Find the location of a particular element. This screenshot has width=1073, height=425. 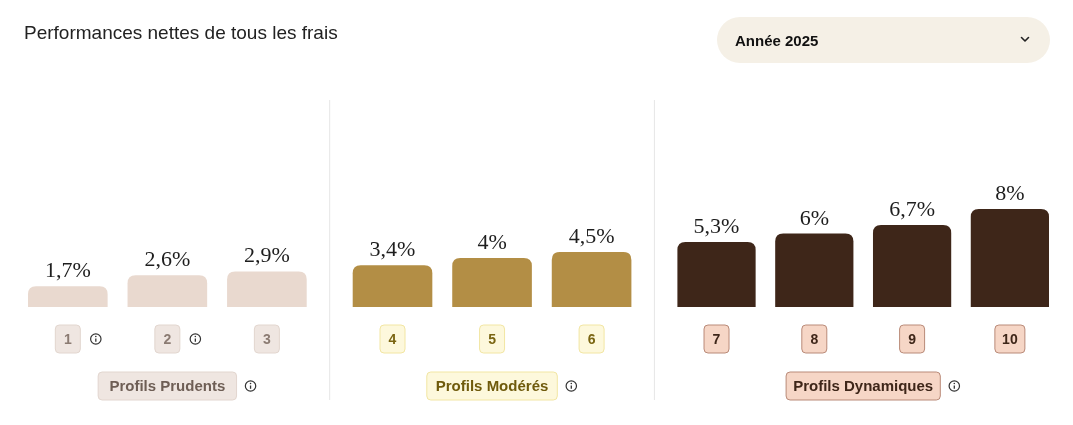

data-label: 1,7% is located at coordinates (67, 270).